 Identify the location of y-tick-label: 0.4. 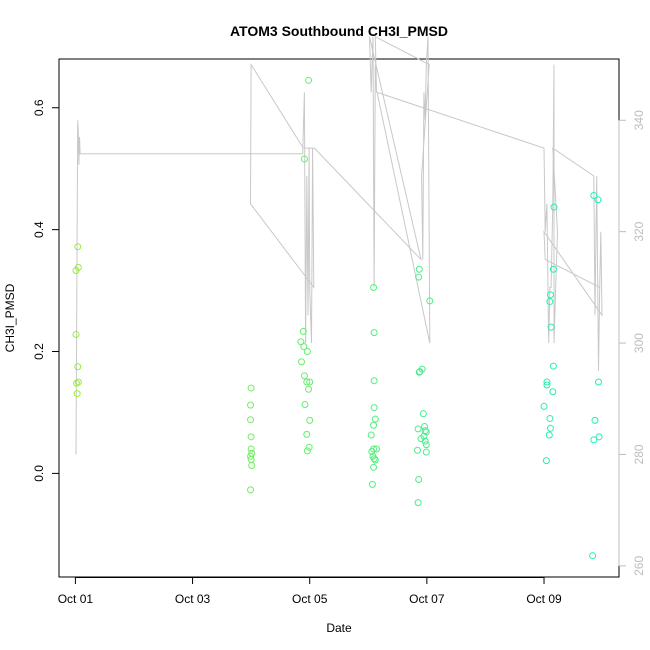
(39, 229).